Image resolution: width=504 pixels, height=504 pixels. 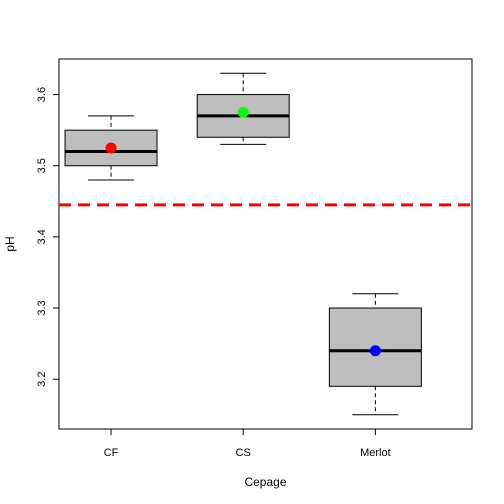 I want to click on y-axis-label: pH, so click(x=10, y=243).